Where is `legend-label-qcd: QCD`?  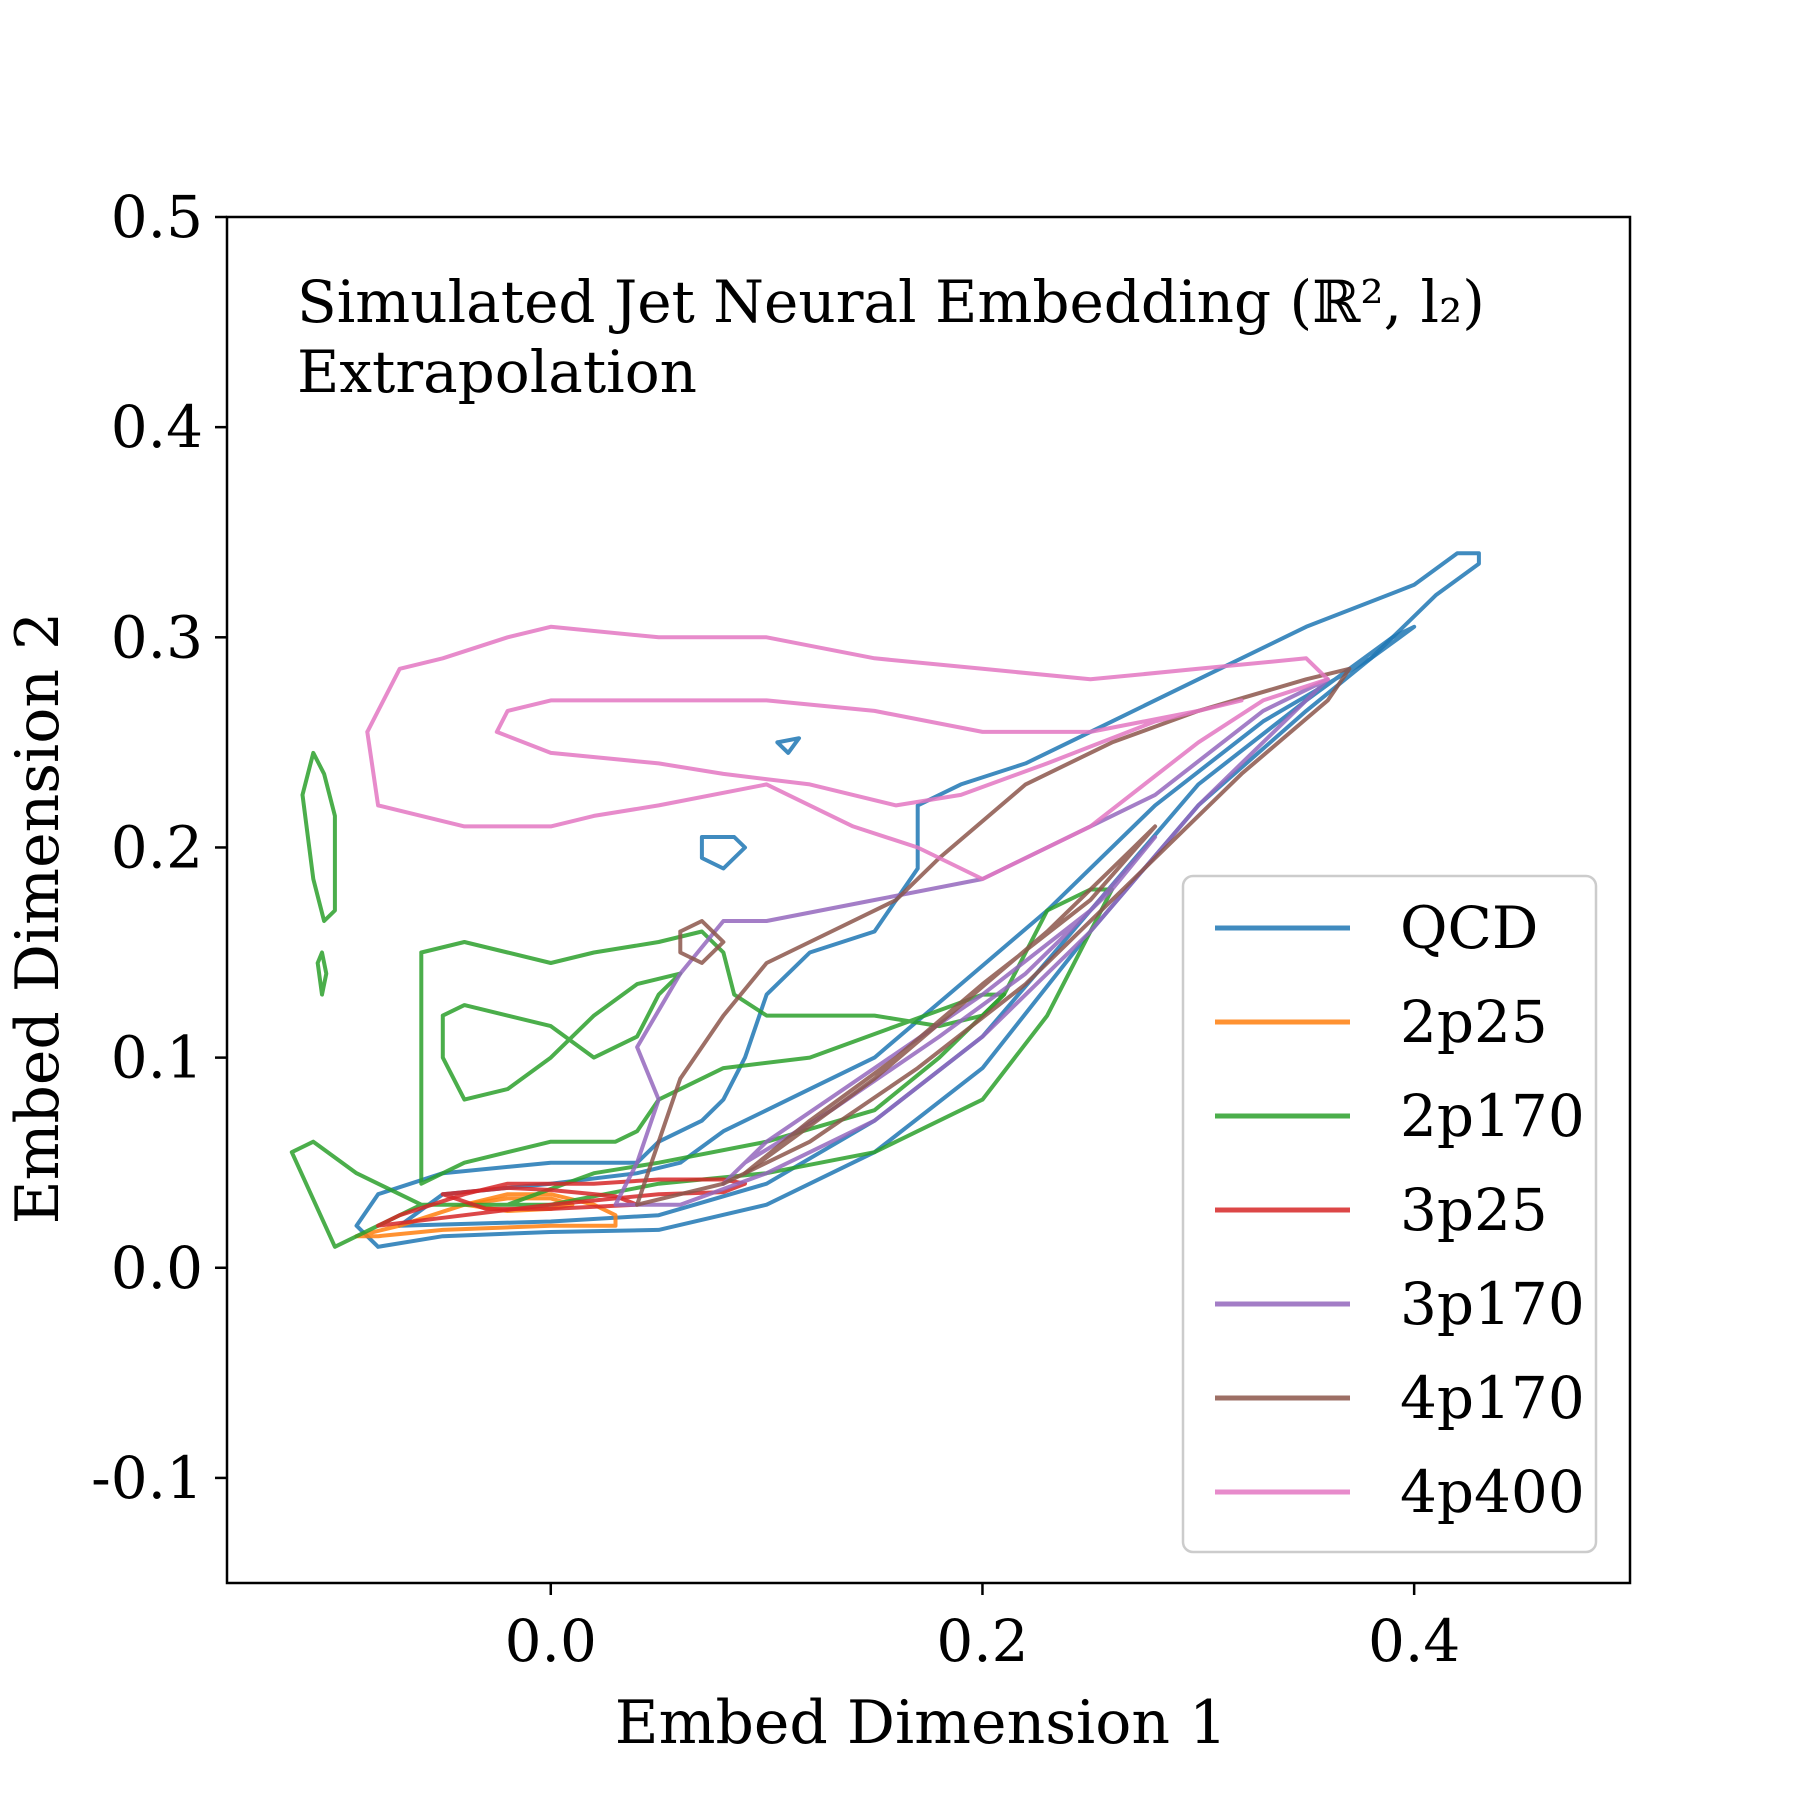 legend-label-qcd: QCD is located at coordinates (1469, 928).